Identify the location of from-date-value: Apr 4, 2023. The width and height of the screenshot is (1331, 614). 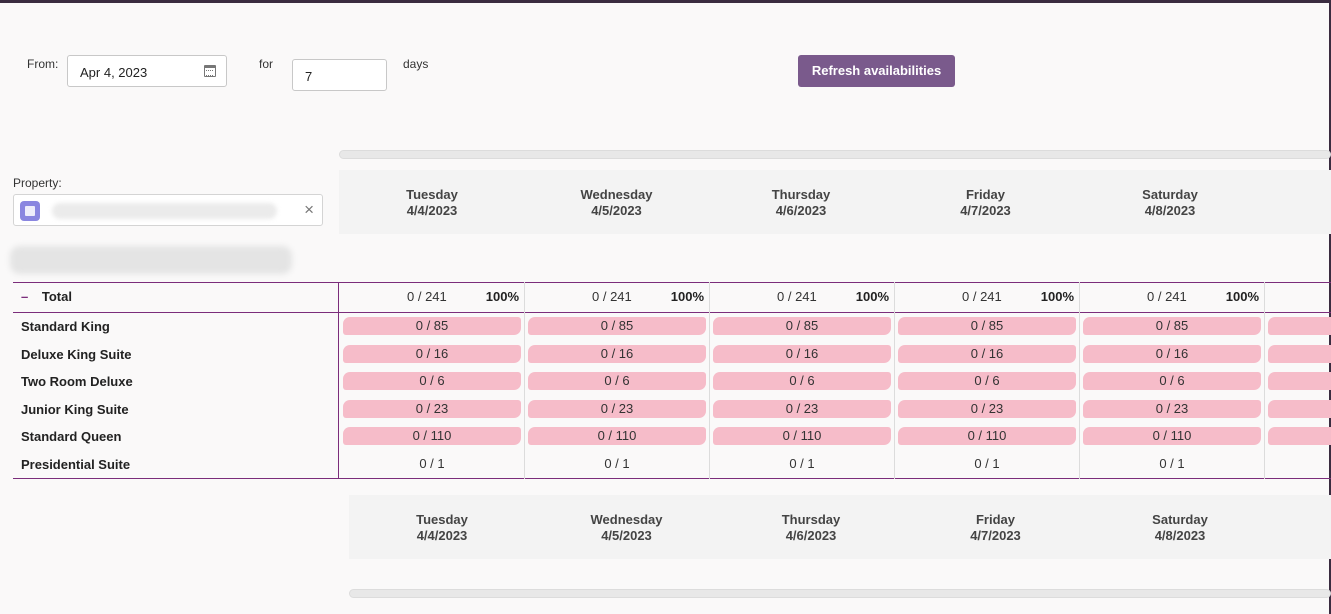
(114, 72).